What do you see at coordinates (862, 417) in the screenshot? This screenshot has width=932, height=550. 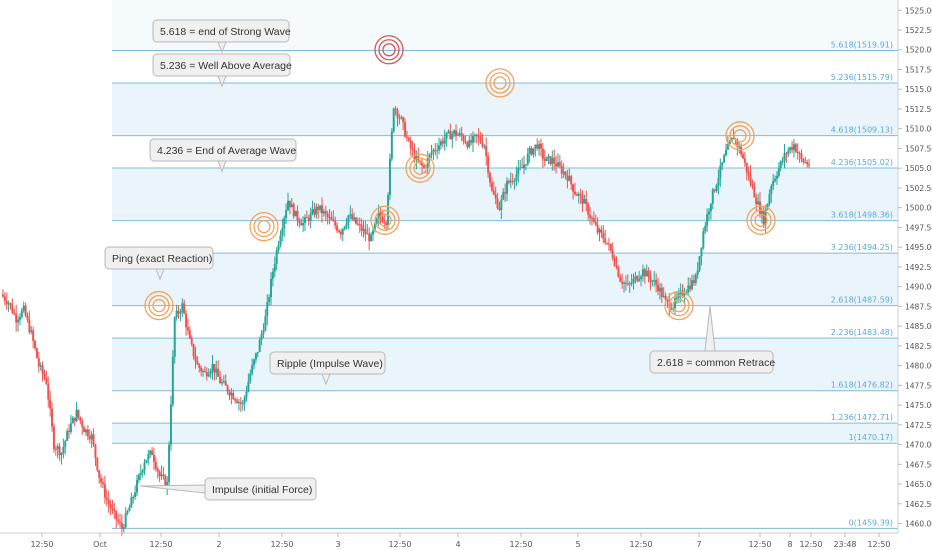 I see `fib-label-1.236: 1.236(1472.71)` at bounding box center [862, 417].